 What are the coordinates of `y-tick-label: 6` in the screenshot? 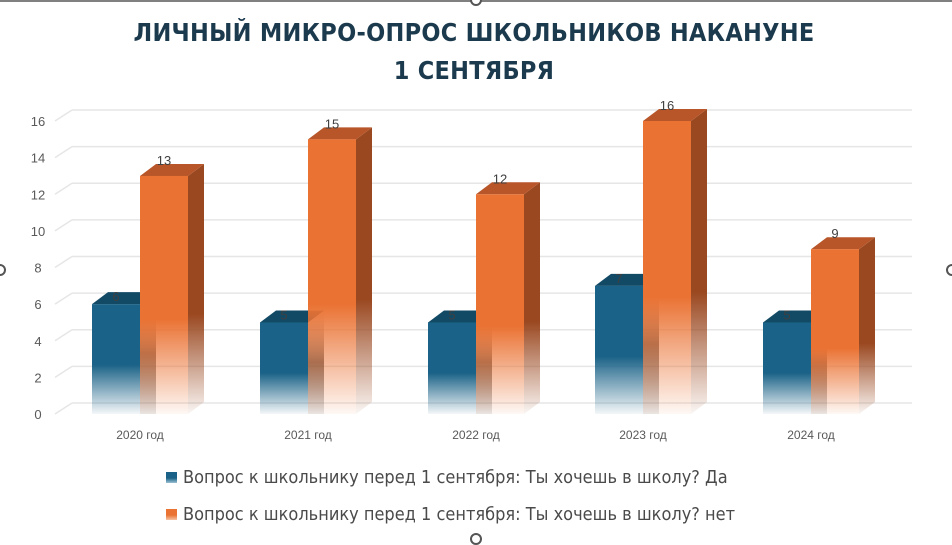 It's located at (37, 304).